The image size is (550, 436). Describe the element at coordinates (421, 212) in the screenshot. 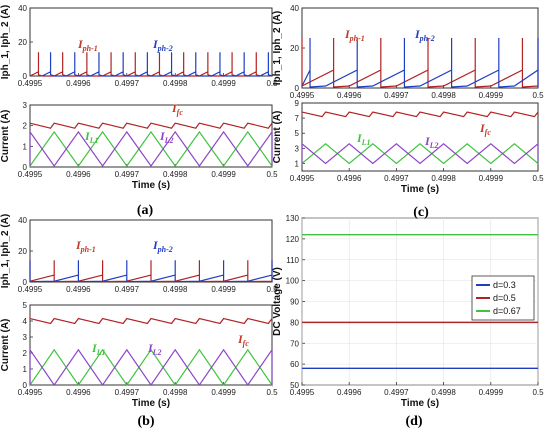

I see `panel-label-c: (c)` at that location.